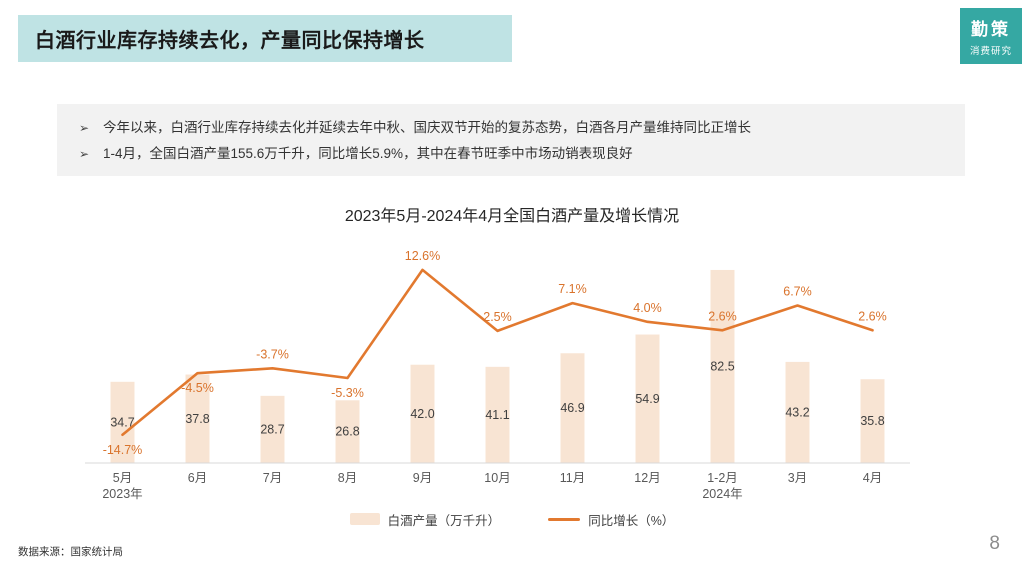 Image resolution: width=1024 pixels, height=576 pixels. What do you see at coordinates (990, 51) in the screenshot?
I see `brand-logo-subtitle: 消费研究` at bounding box center [990, 51].